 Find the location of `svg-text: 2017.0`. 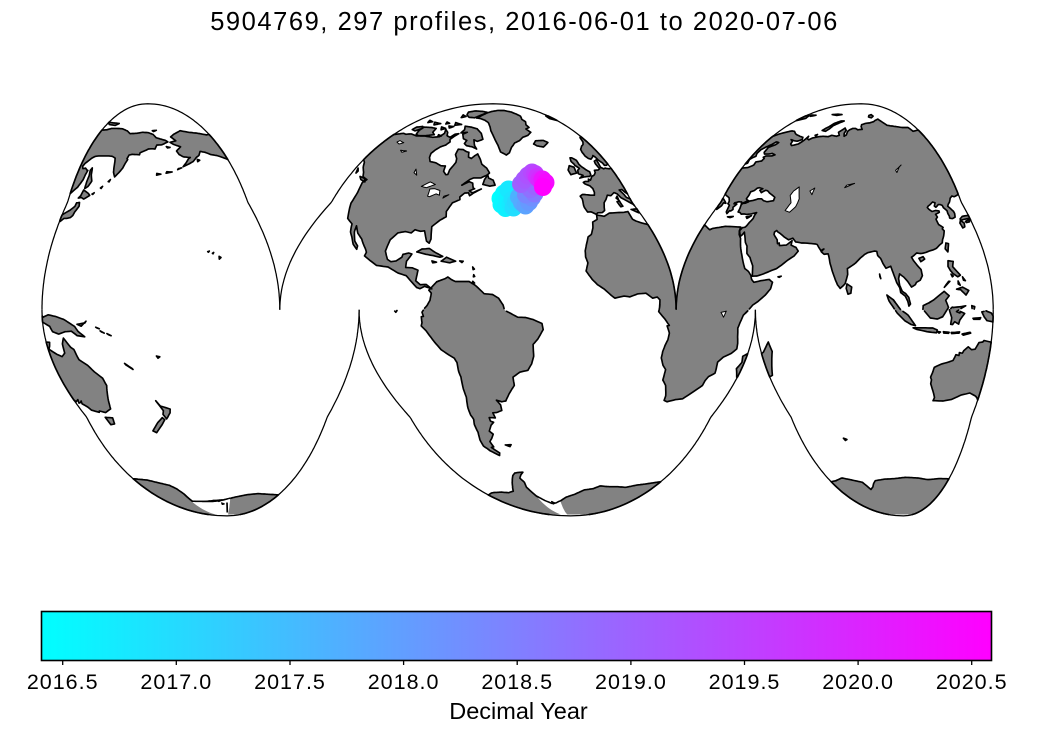

svg-text: 2017.0 is located at coordinates (176, 682).